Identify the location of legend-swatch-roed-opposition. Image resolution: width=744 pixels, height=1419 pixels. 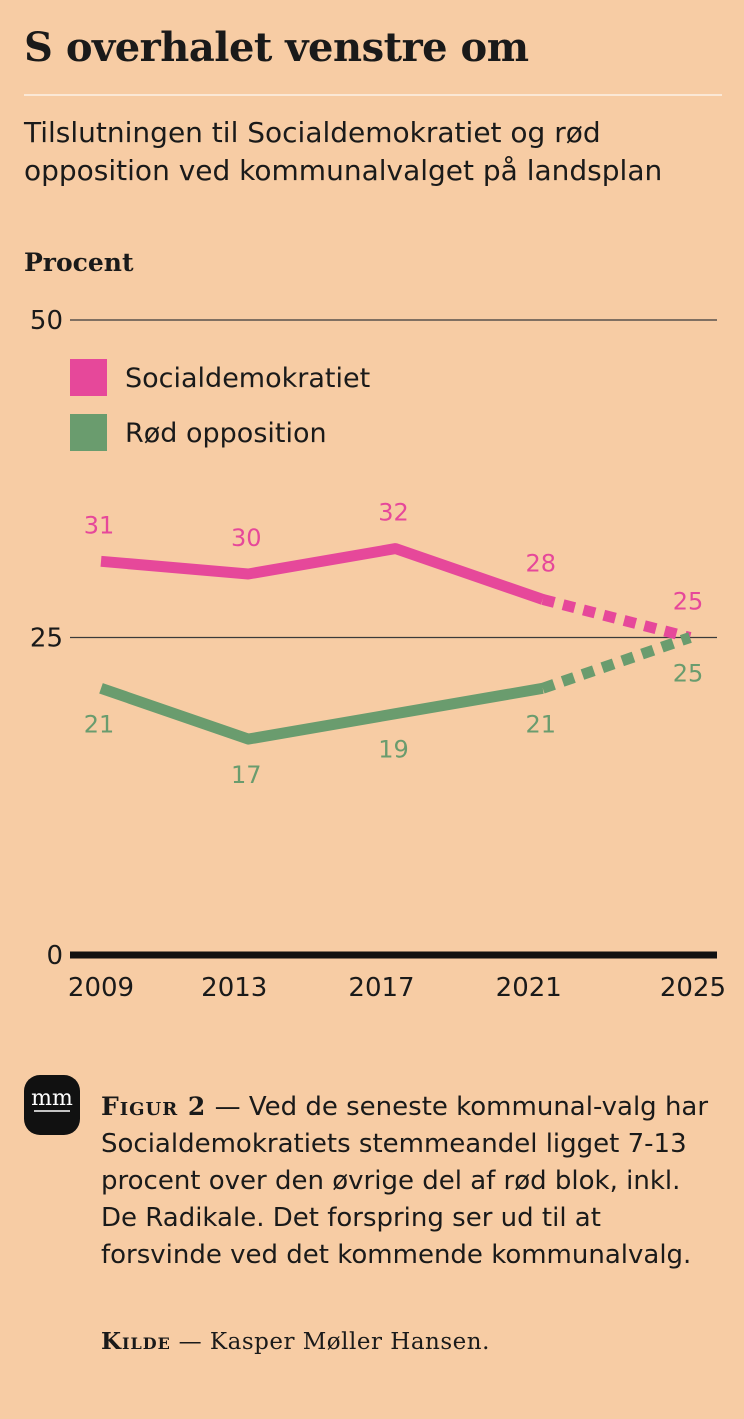
(88, 432).